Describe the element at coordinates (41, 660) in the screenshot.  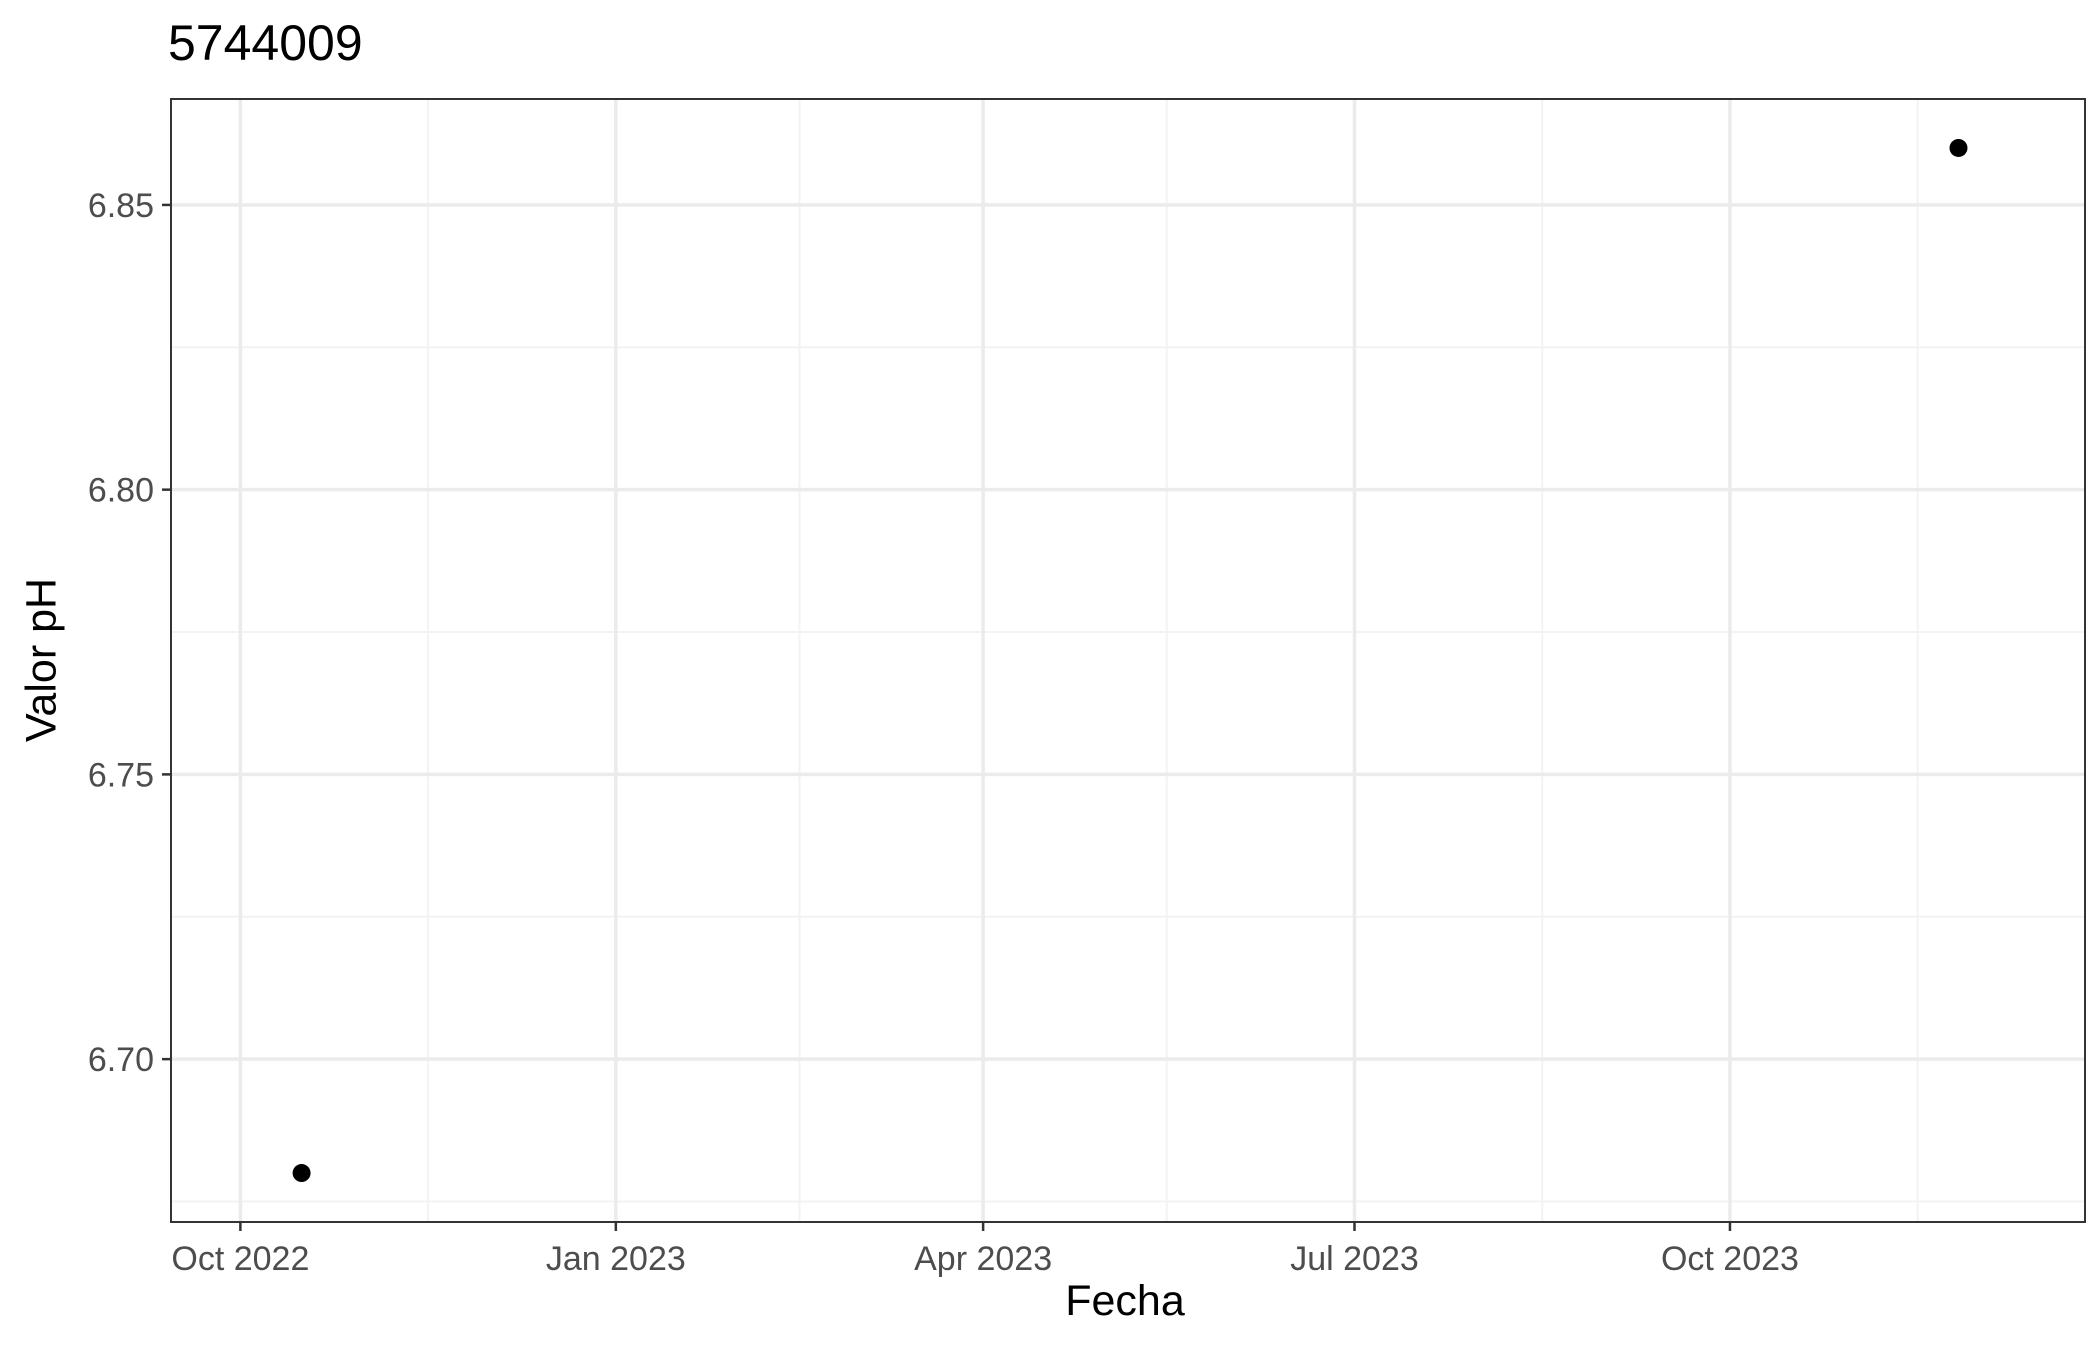
I see `y-axis-title: Valor pH` at that location.